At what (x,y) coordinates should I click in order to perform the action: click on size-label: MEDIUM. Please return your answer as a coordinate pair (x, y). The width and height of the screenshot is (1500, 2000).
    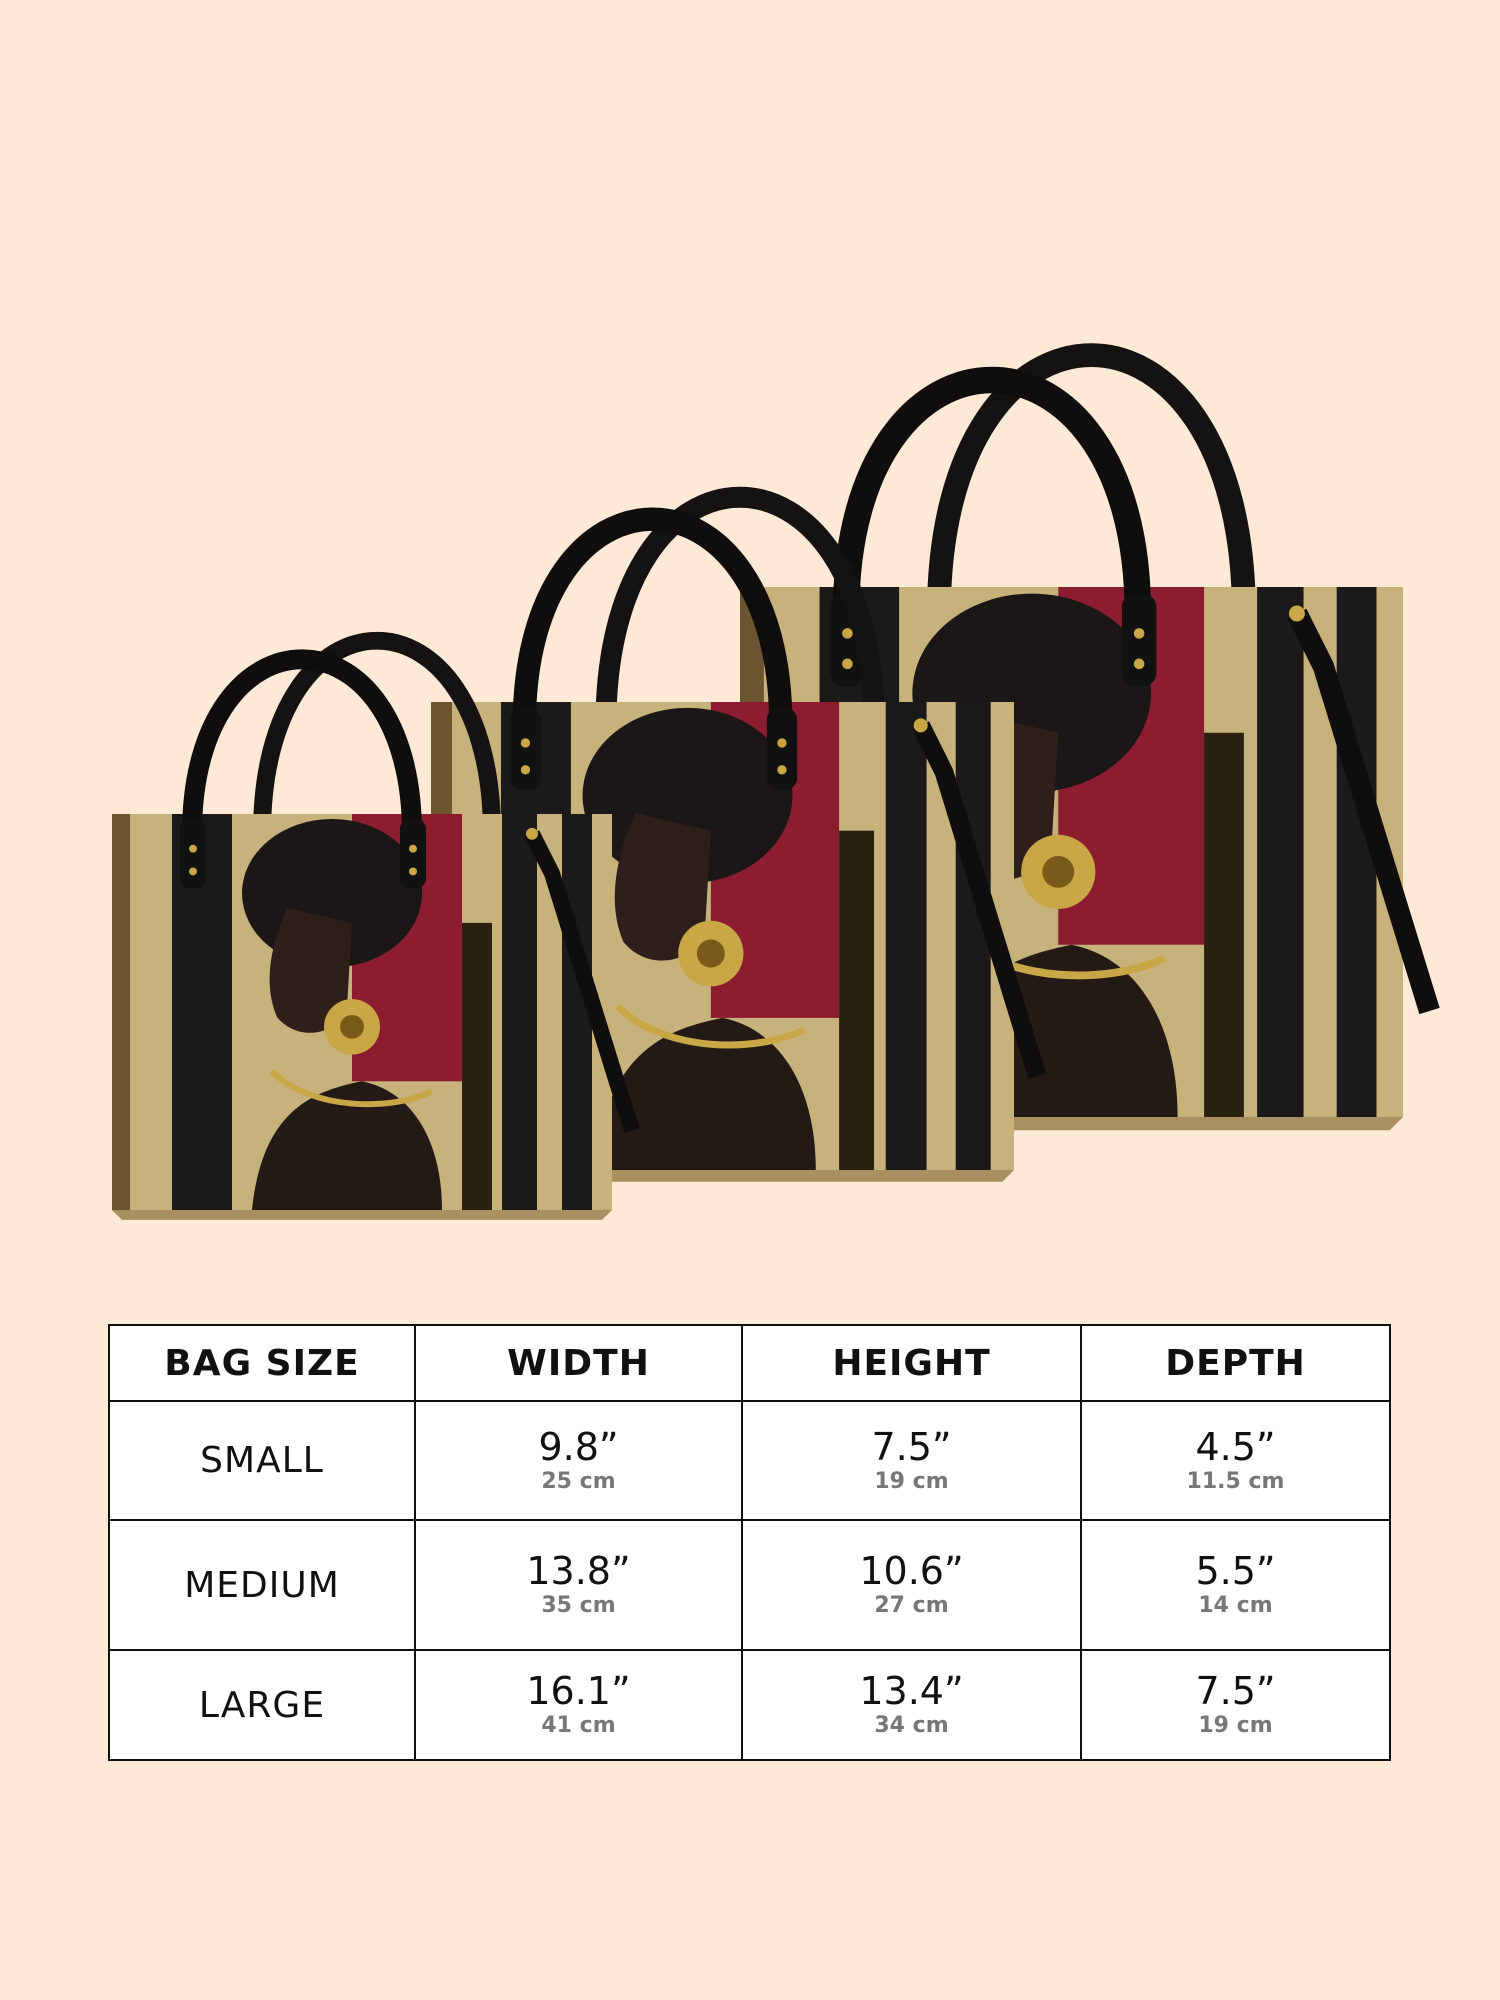
    Looking at the image, I should click on (262, 1585).